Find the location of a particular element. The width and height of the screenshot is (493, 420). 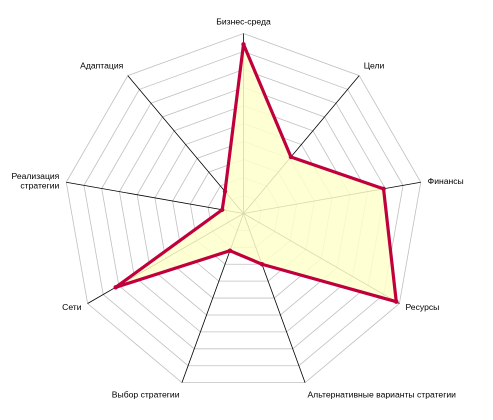

axis-label-6: Выбор стратегии is located at coordinates (146, 395).